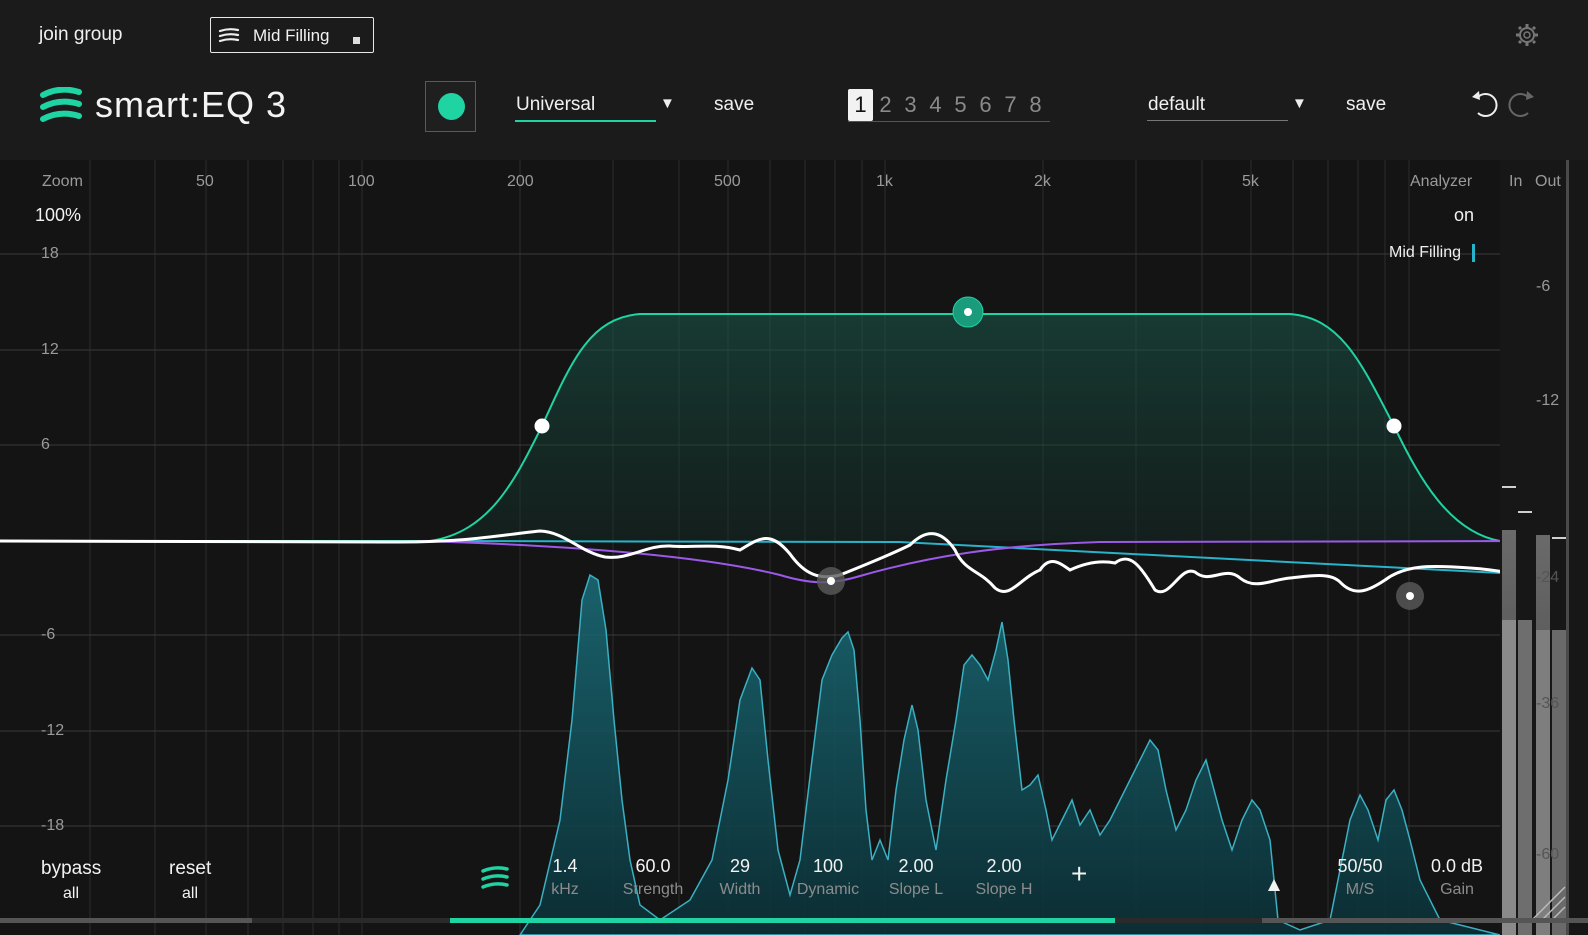 This screenshot has width=1588, height=935. I want to click on strength-value: 60.0, so click(653, 866).